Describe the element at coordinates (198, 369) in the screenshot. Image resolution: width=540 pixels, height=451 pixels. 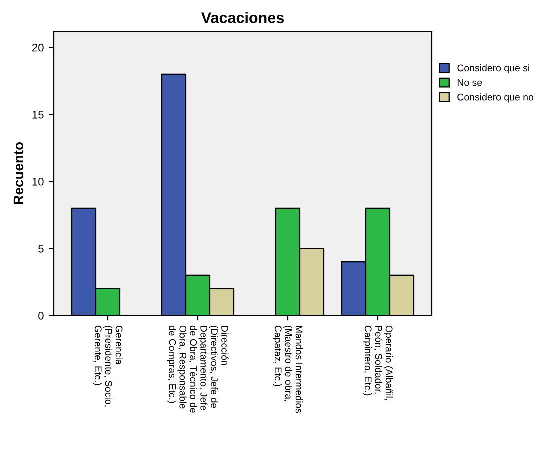
I see `x-tick-label: Dirección (Directivos, Jefe de Departamento, Jefe de Obra, Técnico de Obra, Responsable de Compras, Etc.)` at that location.